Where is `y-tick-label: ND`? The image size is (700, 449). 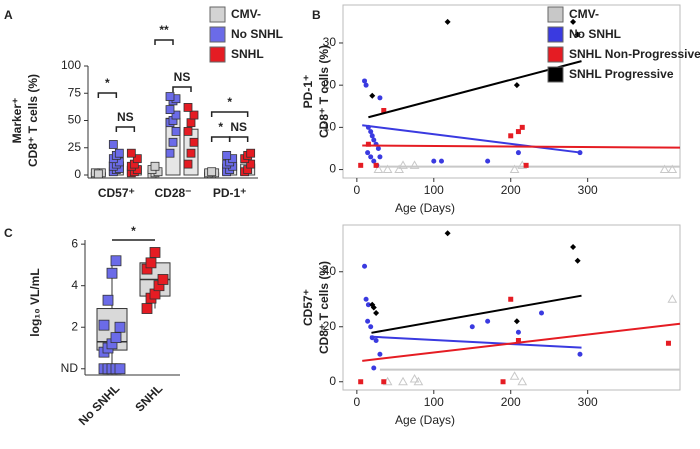
y-tick-label: ND is located at coordinates (70, 368).